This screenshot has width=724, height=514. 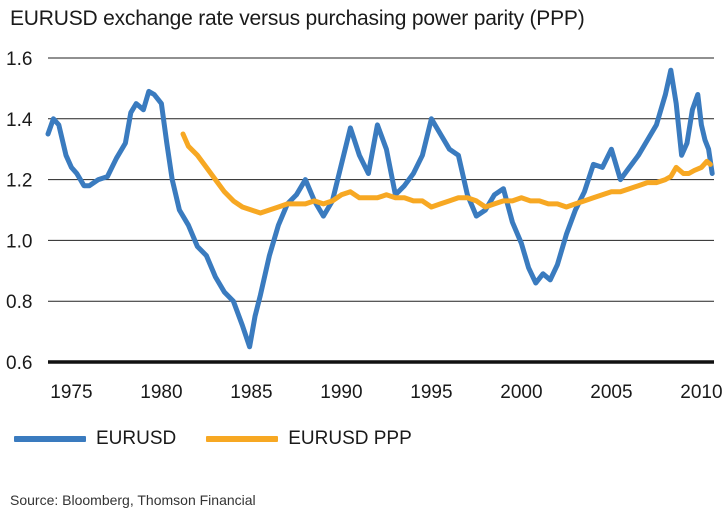 I want to click on legend-item-eurusd-ppp: EURUSD PPP, so click(x=309, y=439).